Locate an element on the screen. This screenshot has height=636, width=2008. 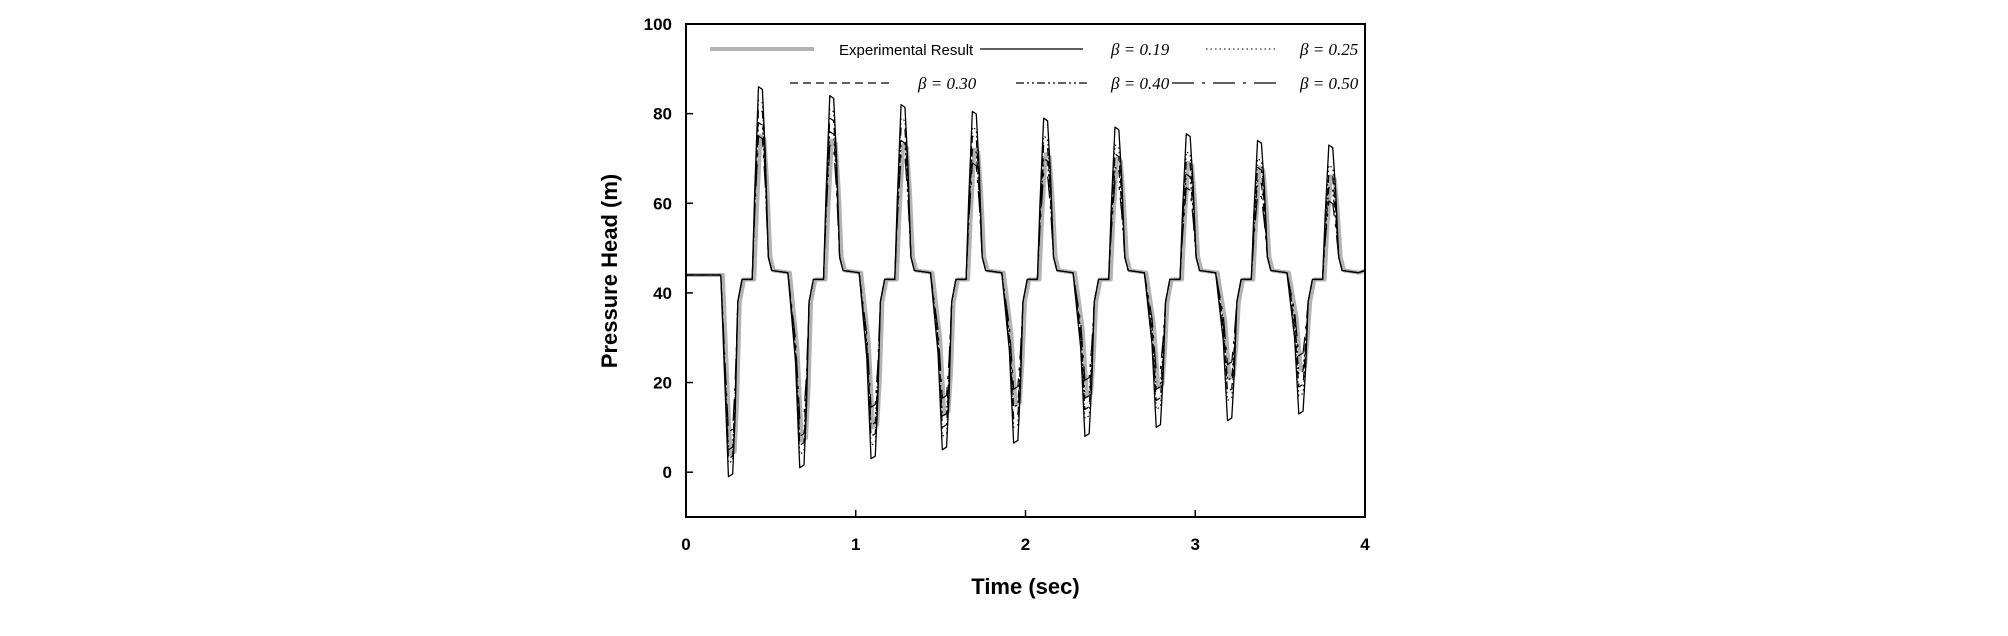
y-tick-label-3: 60 is located at coordinates (662, 203).